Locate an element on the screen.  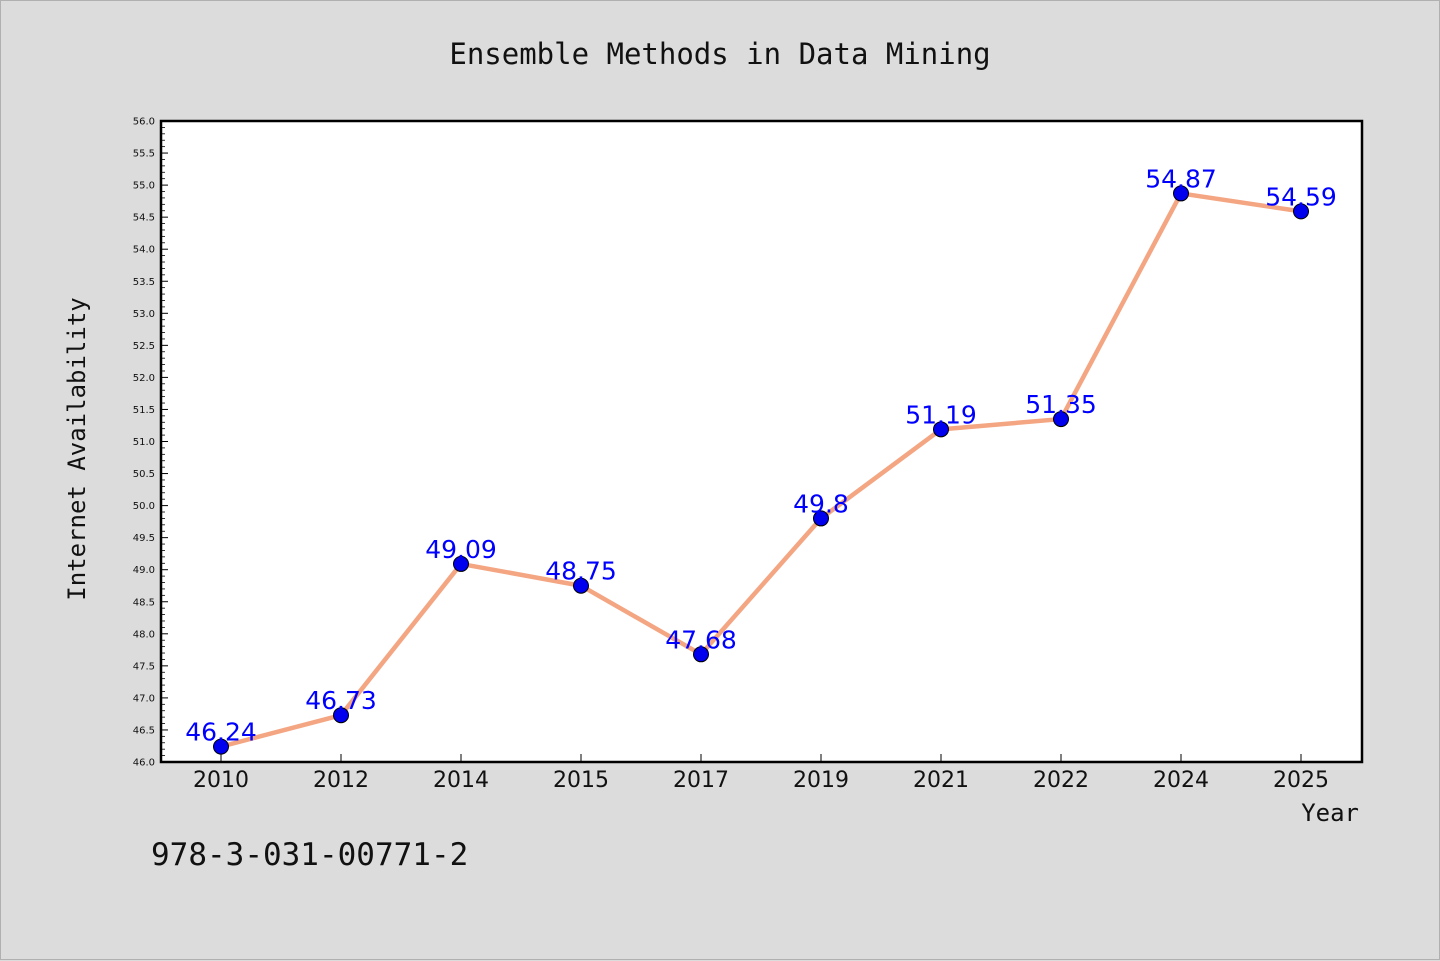
x-tick-label: 2025 is located at coordinates (1301, 780).